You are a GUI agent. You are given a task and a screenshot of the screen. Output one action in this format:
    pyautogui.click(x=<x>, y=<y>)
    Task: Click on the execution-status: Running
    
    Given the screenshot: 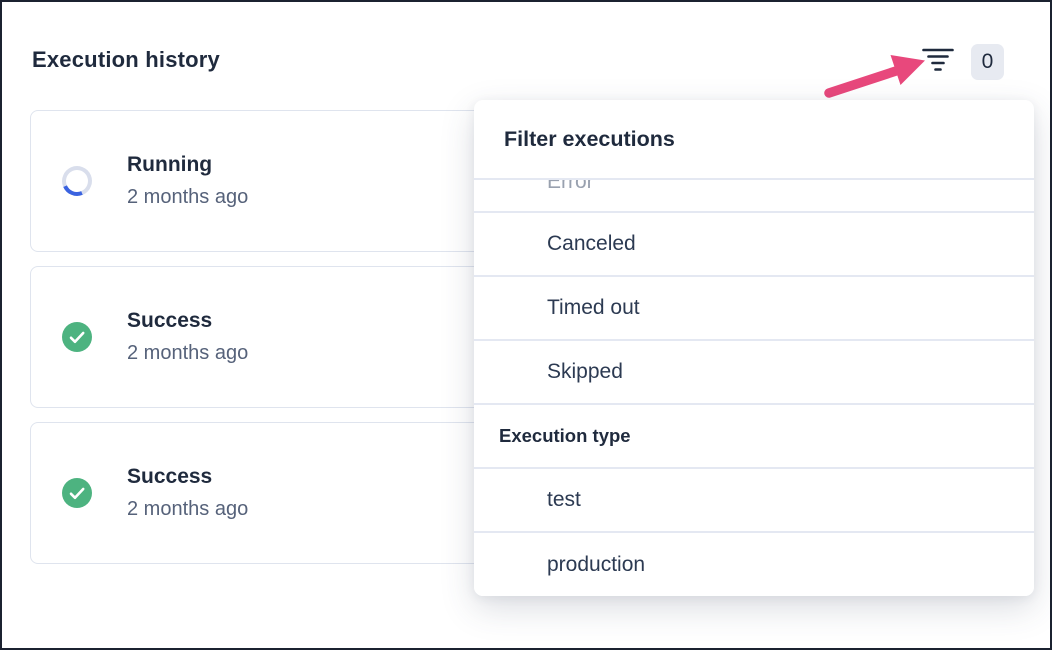 What is the action you would take?
    pyautogui.click(x=170, y=164)
    